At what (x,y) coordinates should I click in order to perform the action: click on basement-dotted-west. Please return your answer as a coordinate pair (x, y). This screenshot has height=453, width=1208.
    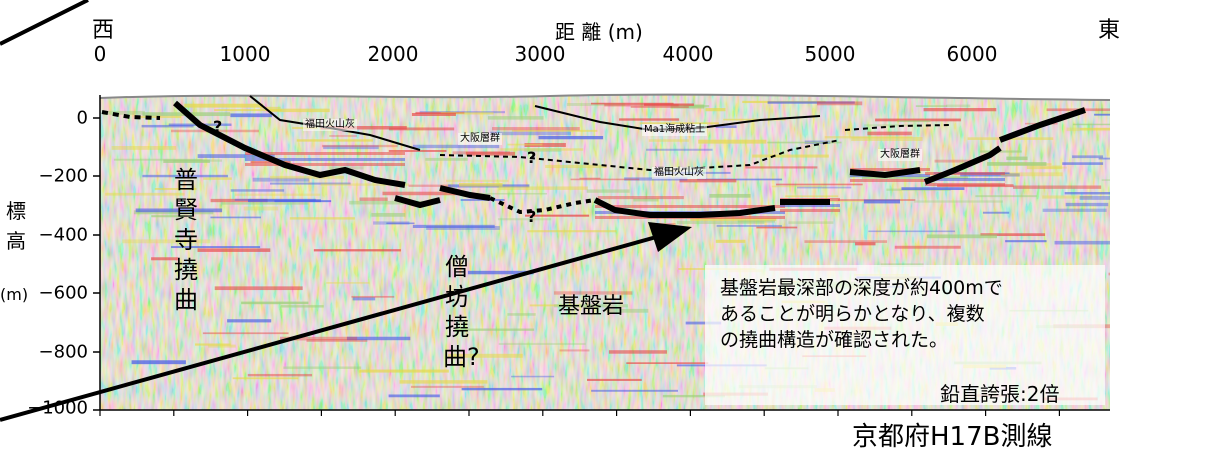
    Looking at the image, I should click on (131, 115).